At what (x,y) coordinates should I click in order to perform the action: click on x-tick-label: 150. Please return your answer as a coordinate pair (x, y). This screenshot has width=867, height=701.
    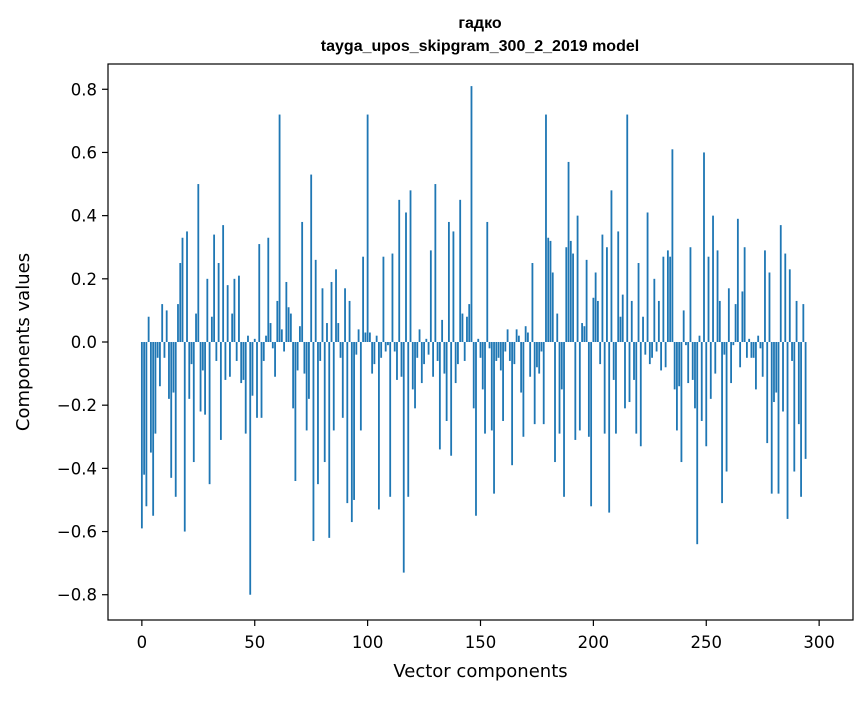
    Looking at the image, I should click on (481, 642).